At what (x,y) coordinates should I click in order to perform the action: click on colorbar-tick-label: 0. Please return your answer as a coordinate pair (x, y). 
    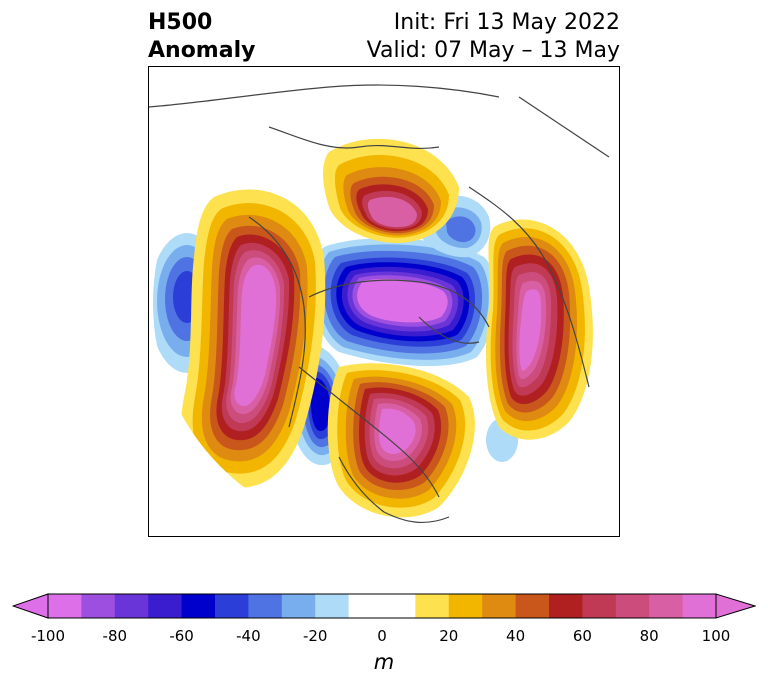
    Looking at the image, I should click on (382, 636).